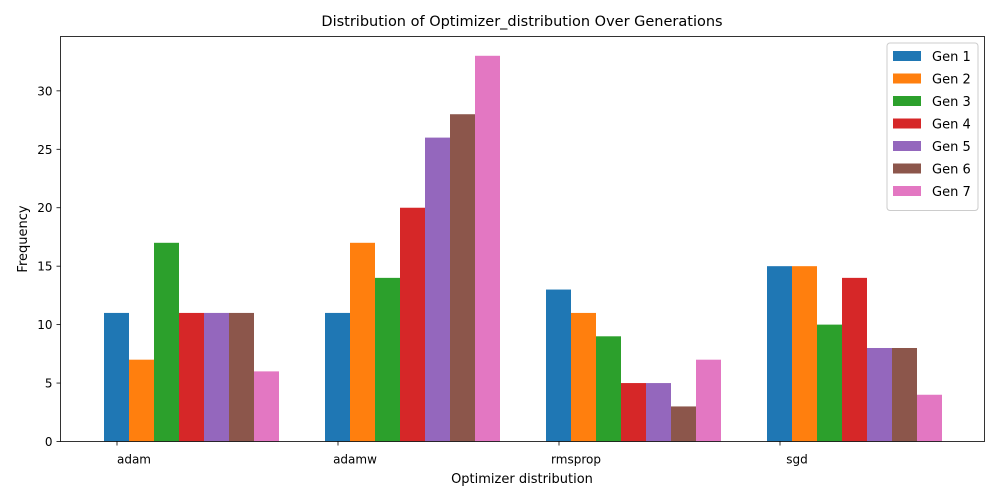  I want to click on y-tick-label: 0, so click(49, 442).